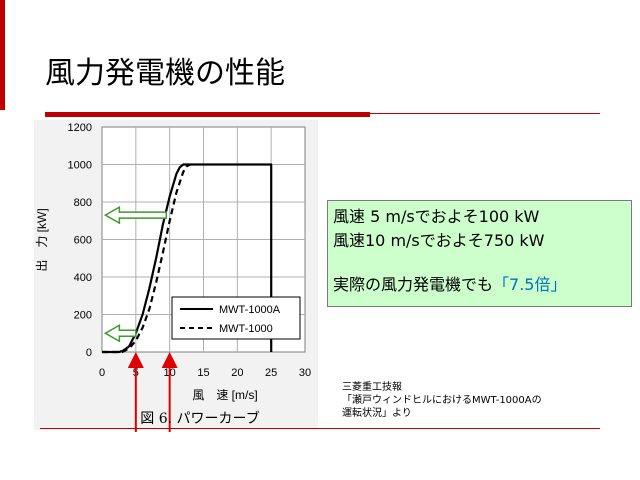  I want to click on title-underline-thin, so click(485, 113).